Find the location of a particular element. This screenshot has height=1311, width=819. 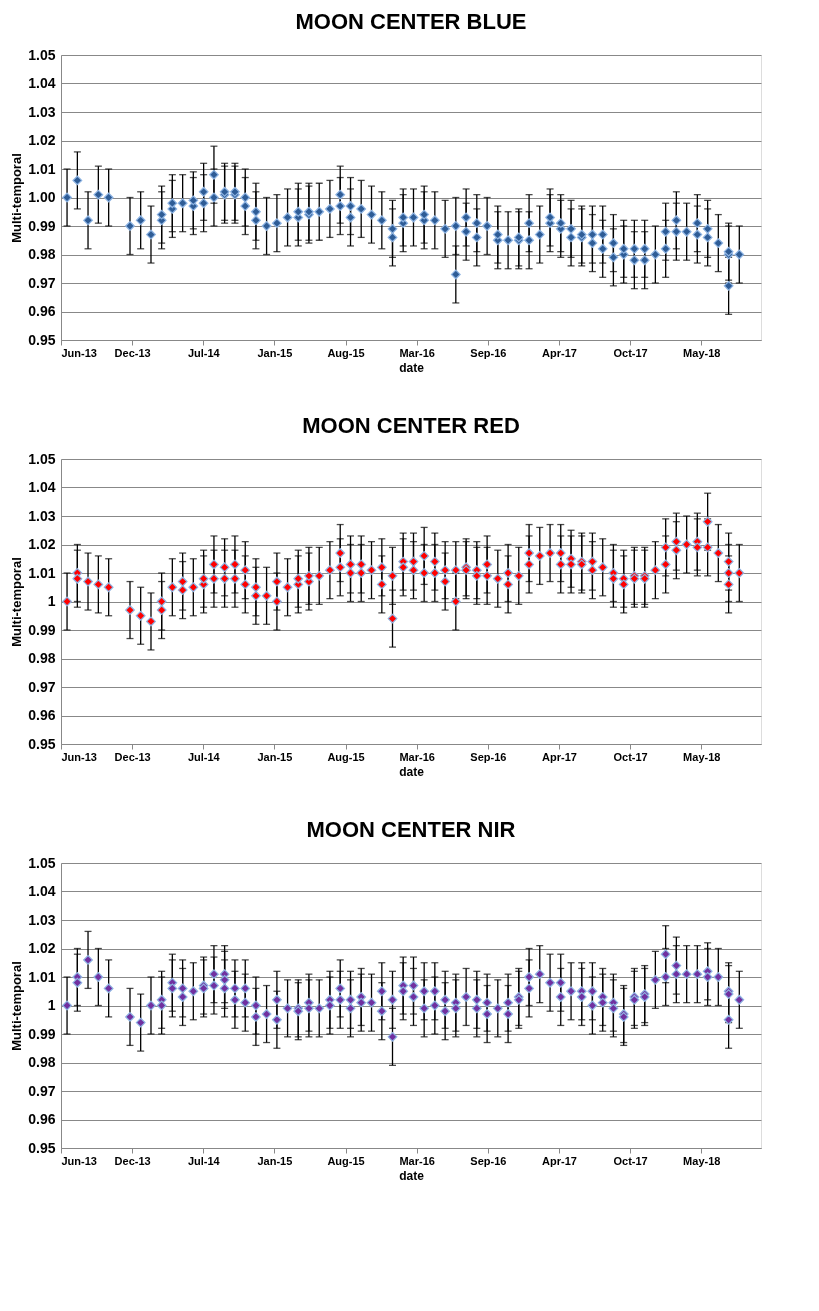

chart-title: MOON CENTER BLUE is located at coordinates (411, 21).